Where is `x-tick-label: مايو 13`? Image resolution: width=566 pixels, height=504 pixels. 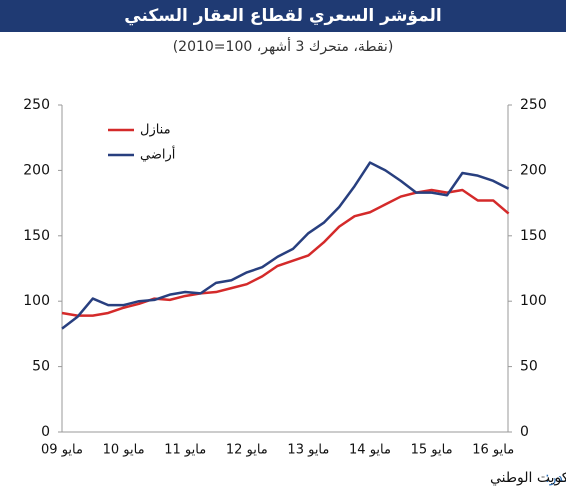 x-tick-label: مايو 13 is located at coordinates (308, 450).